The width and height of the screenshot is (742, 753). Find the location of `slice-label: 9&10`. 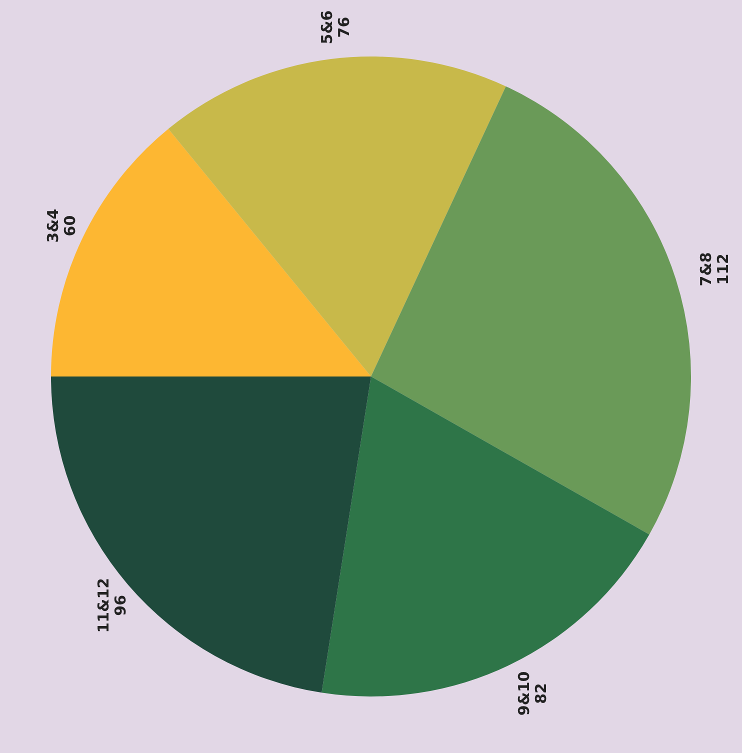

slice-label: 9&10 is located at coordinates (524, 693).